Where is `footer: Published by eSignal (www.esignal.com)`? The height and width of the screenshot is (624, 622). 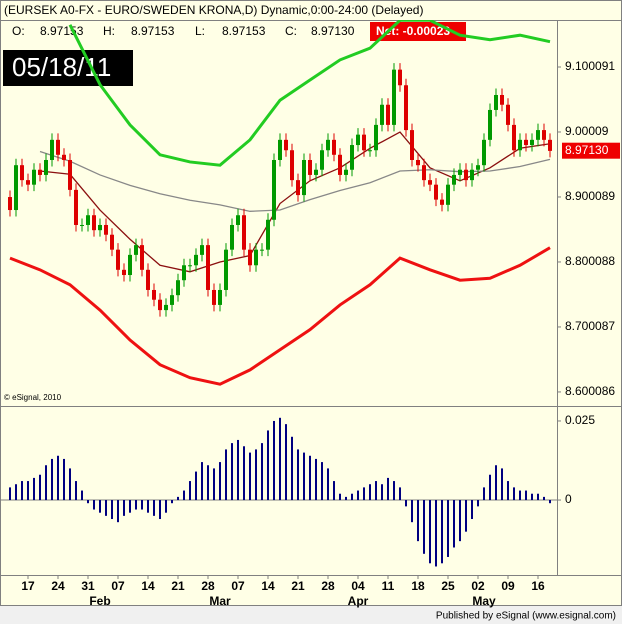
footer: Published by eSignal (www.esignal.com) is located at coordinates (526, 616).